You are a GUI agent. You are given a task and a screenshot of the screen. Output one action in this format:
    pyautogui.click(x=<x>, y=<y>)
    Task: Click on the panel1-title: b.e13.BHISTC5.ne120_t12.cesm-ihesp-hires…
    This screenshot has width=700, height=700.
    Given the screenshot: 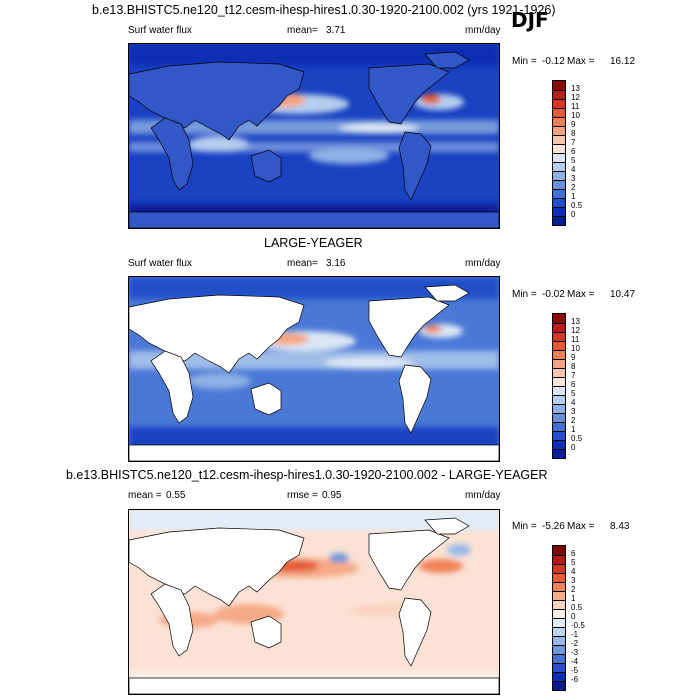 What is the action you would take?
    pyautogui.click(x=324, y=10)
    